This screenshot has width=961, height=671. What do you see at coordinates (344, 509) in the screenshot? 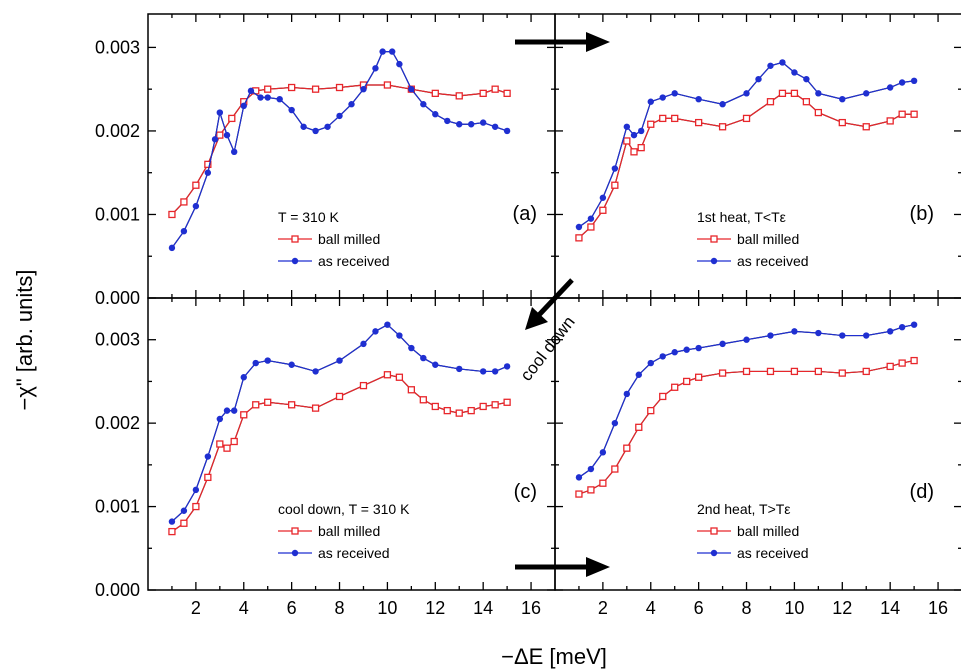
I see `legend-title: cool down, T = 310 K` at bounding box center [344, 509].